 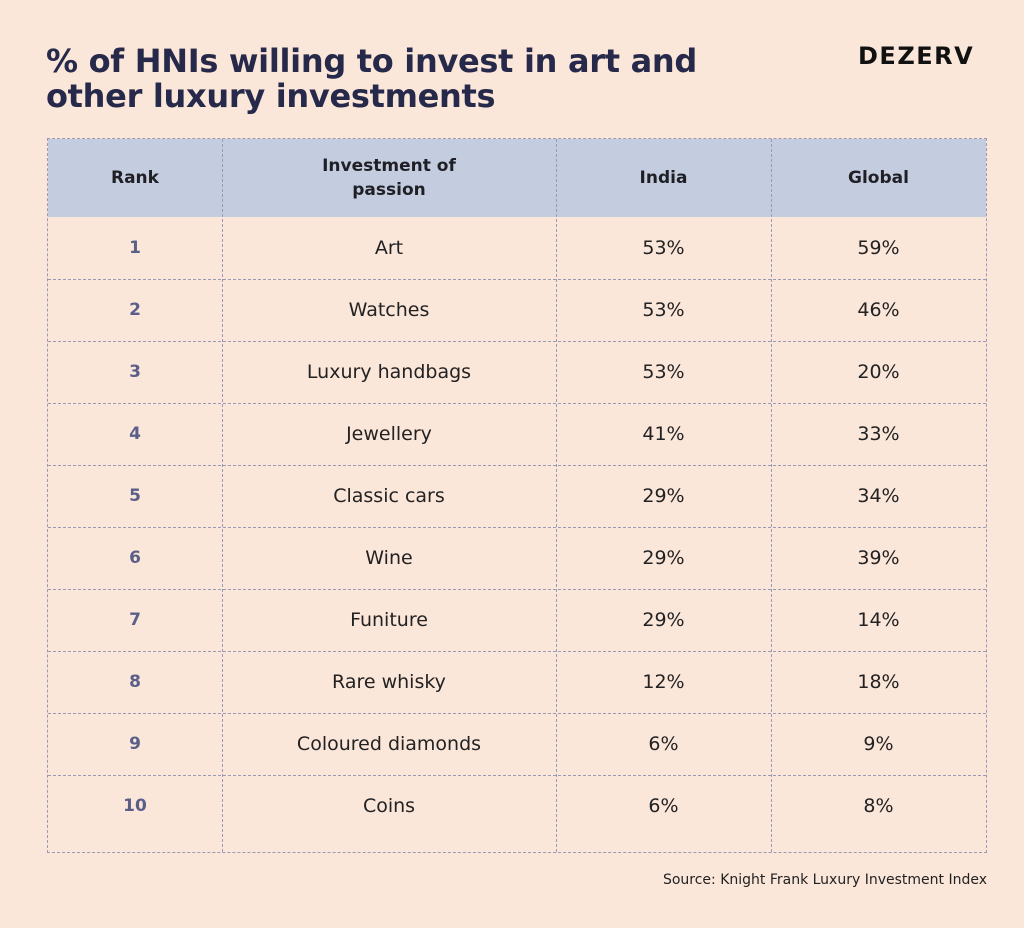 I want to click on investment-cell: Jewellery, so click(x=389, y=434).